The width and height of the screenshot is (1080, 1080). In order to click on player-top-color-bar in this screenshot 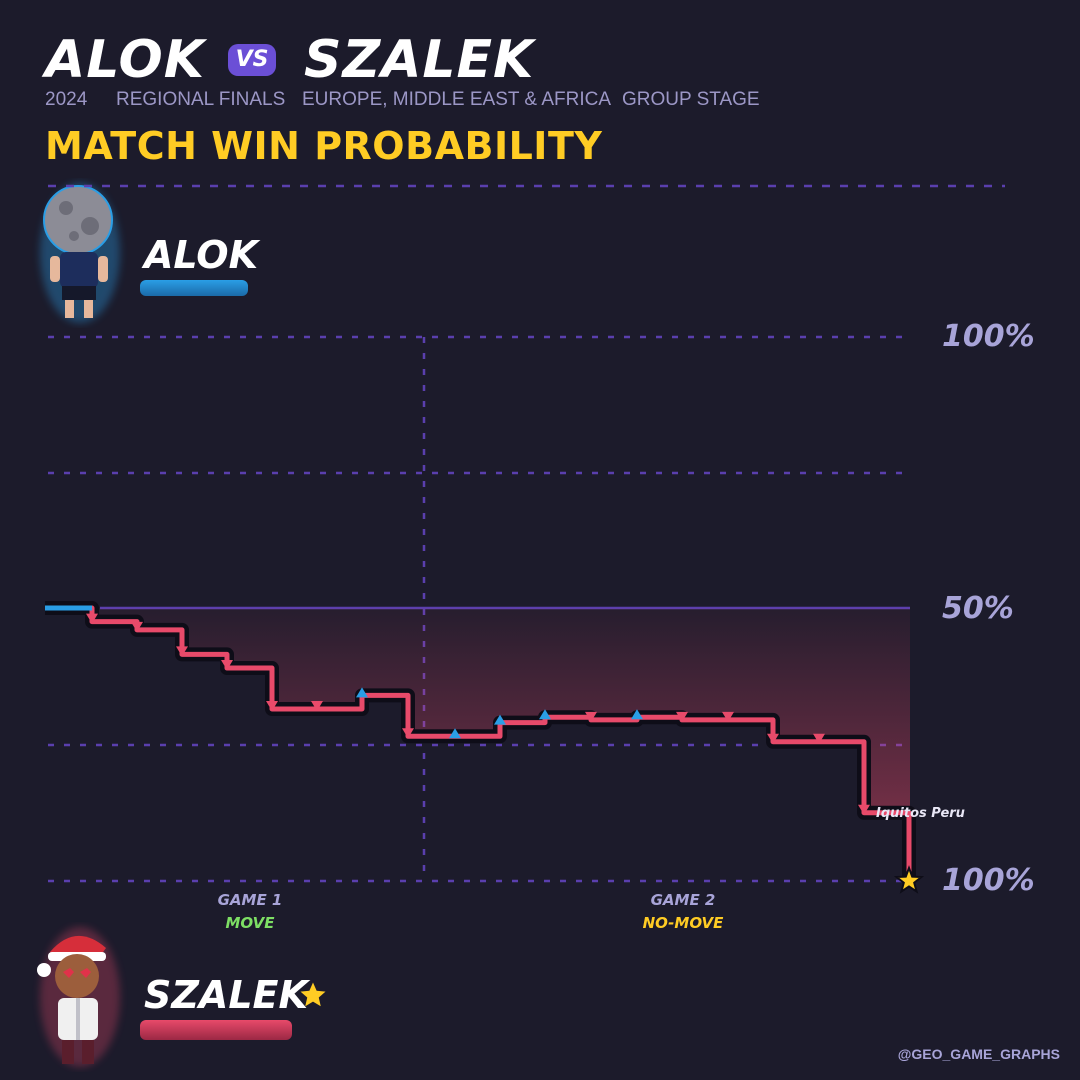, I will do `click(194, 288)`.